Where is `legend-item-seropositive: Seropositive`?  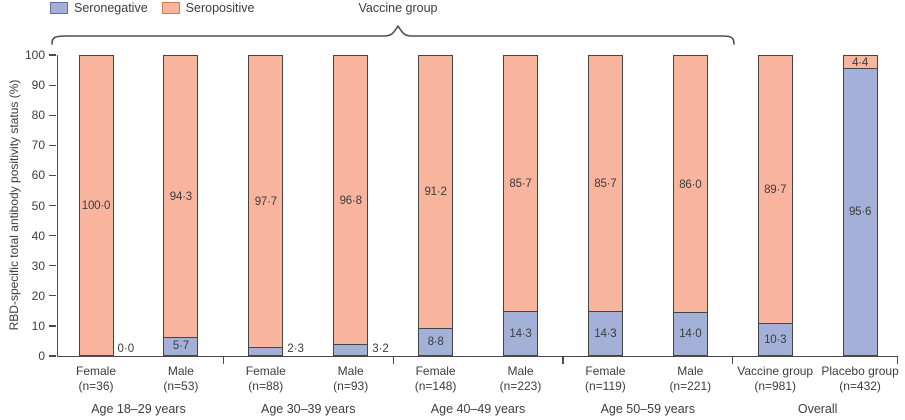
legend-item-seropositive: Seropositive is located at coordinates (208, 8).